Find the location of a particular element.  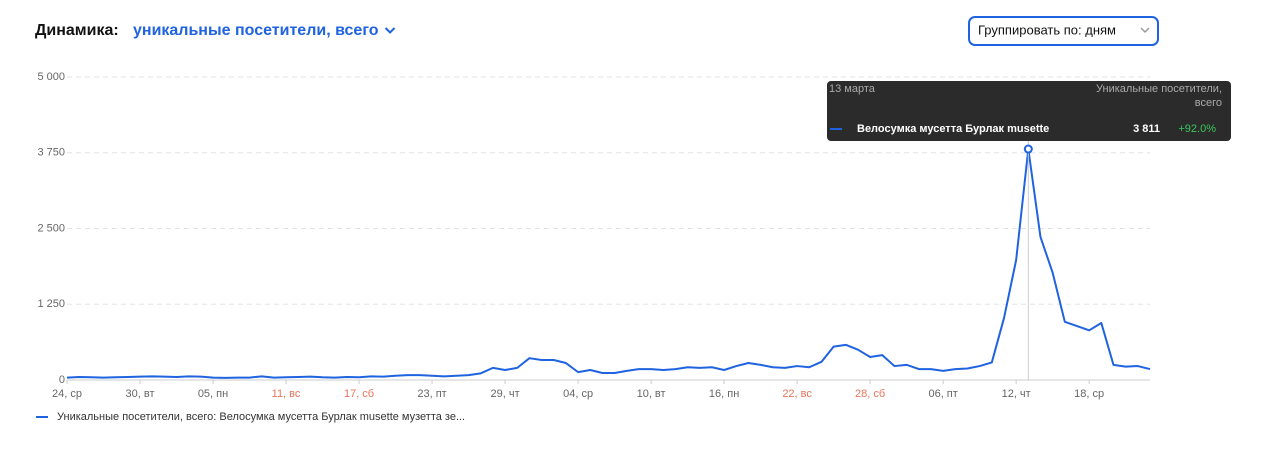

tooltip-header-line: всего is located at coordinates (1208, 103).